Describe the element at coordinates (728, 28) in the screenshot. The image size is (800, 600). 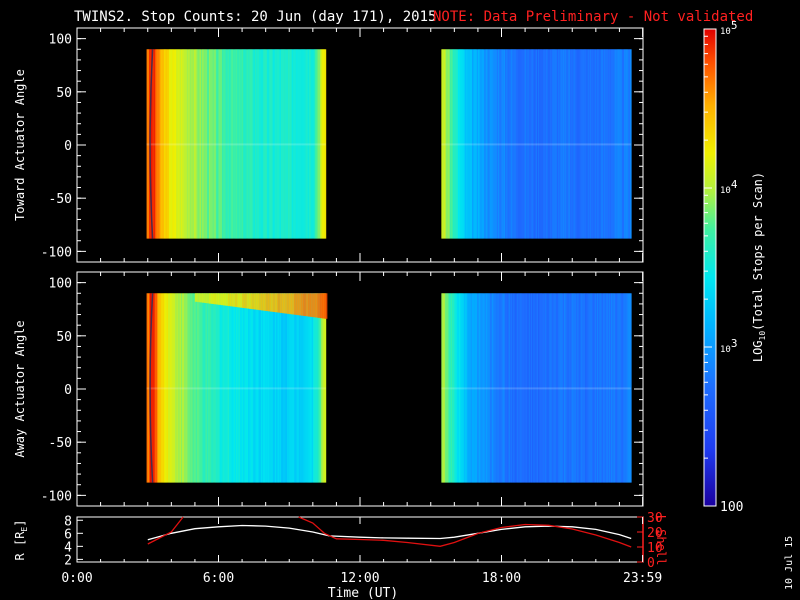
I see `colorbar-tick-label: 10⁵` at that location.